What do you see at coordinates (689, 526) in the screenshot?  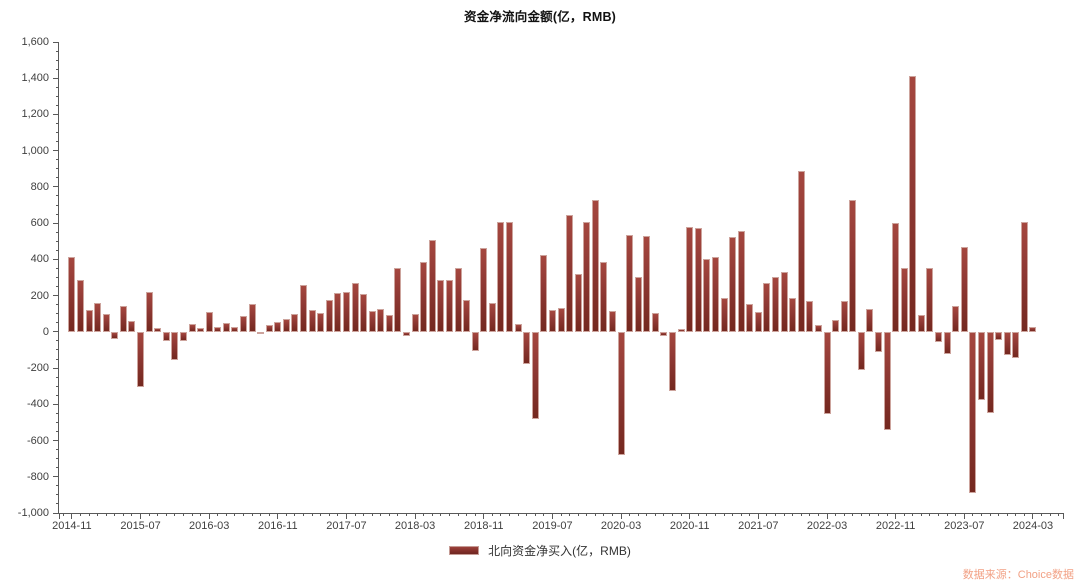 I see `x-axis-label: 2020-11` at bounding box center [689, 526].